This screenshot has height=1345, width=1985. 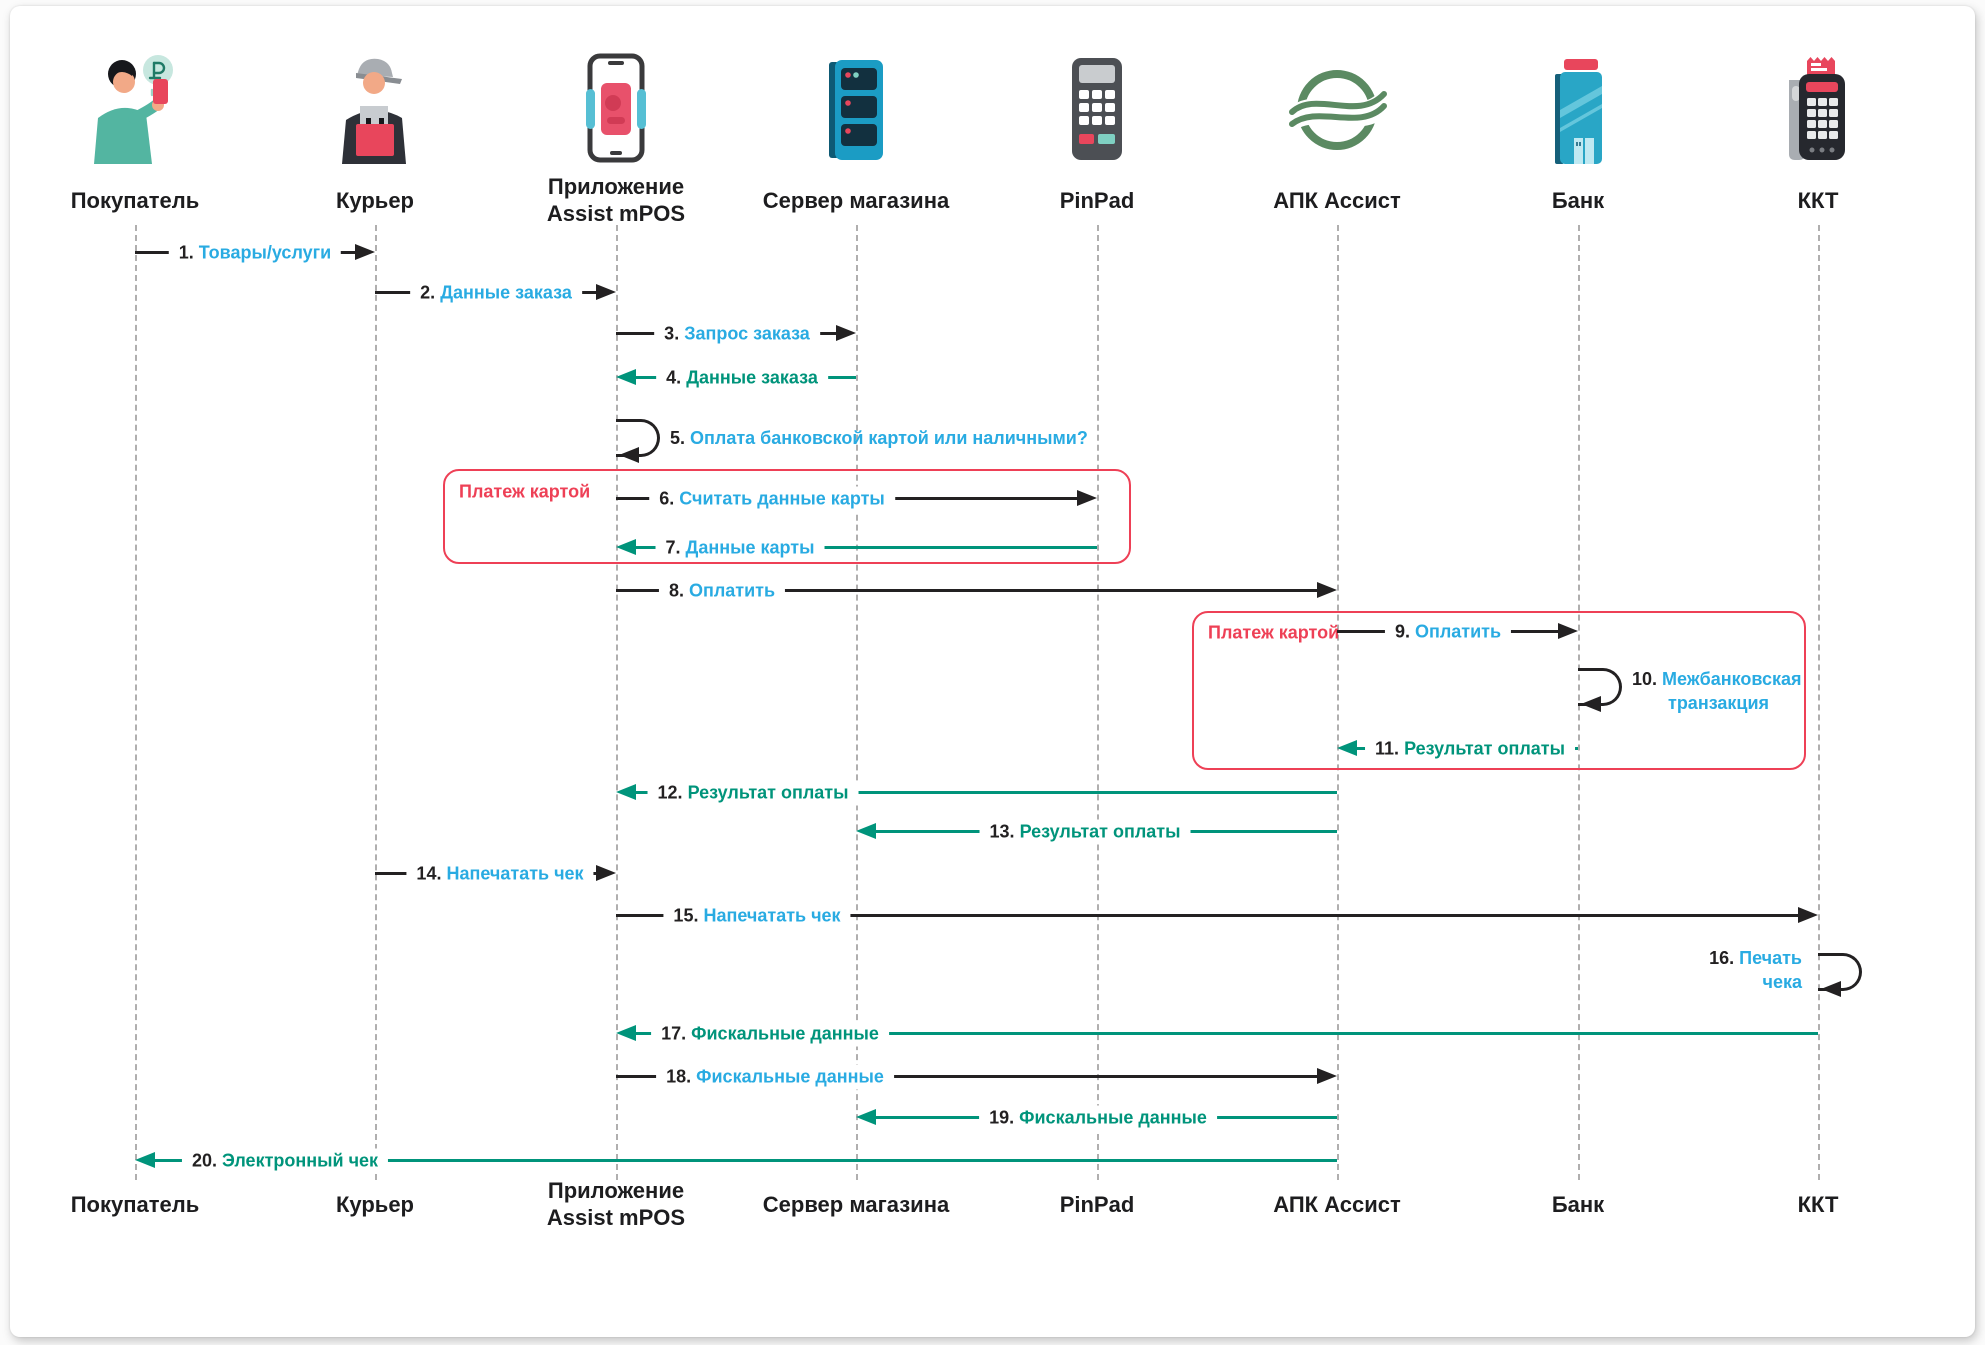 I want to click on message-text: Запрос заказа, so click(x=747, y=333).